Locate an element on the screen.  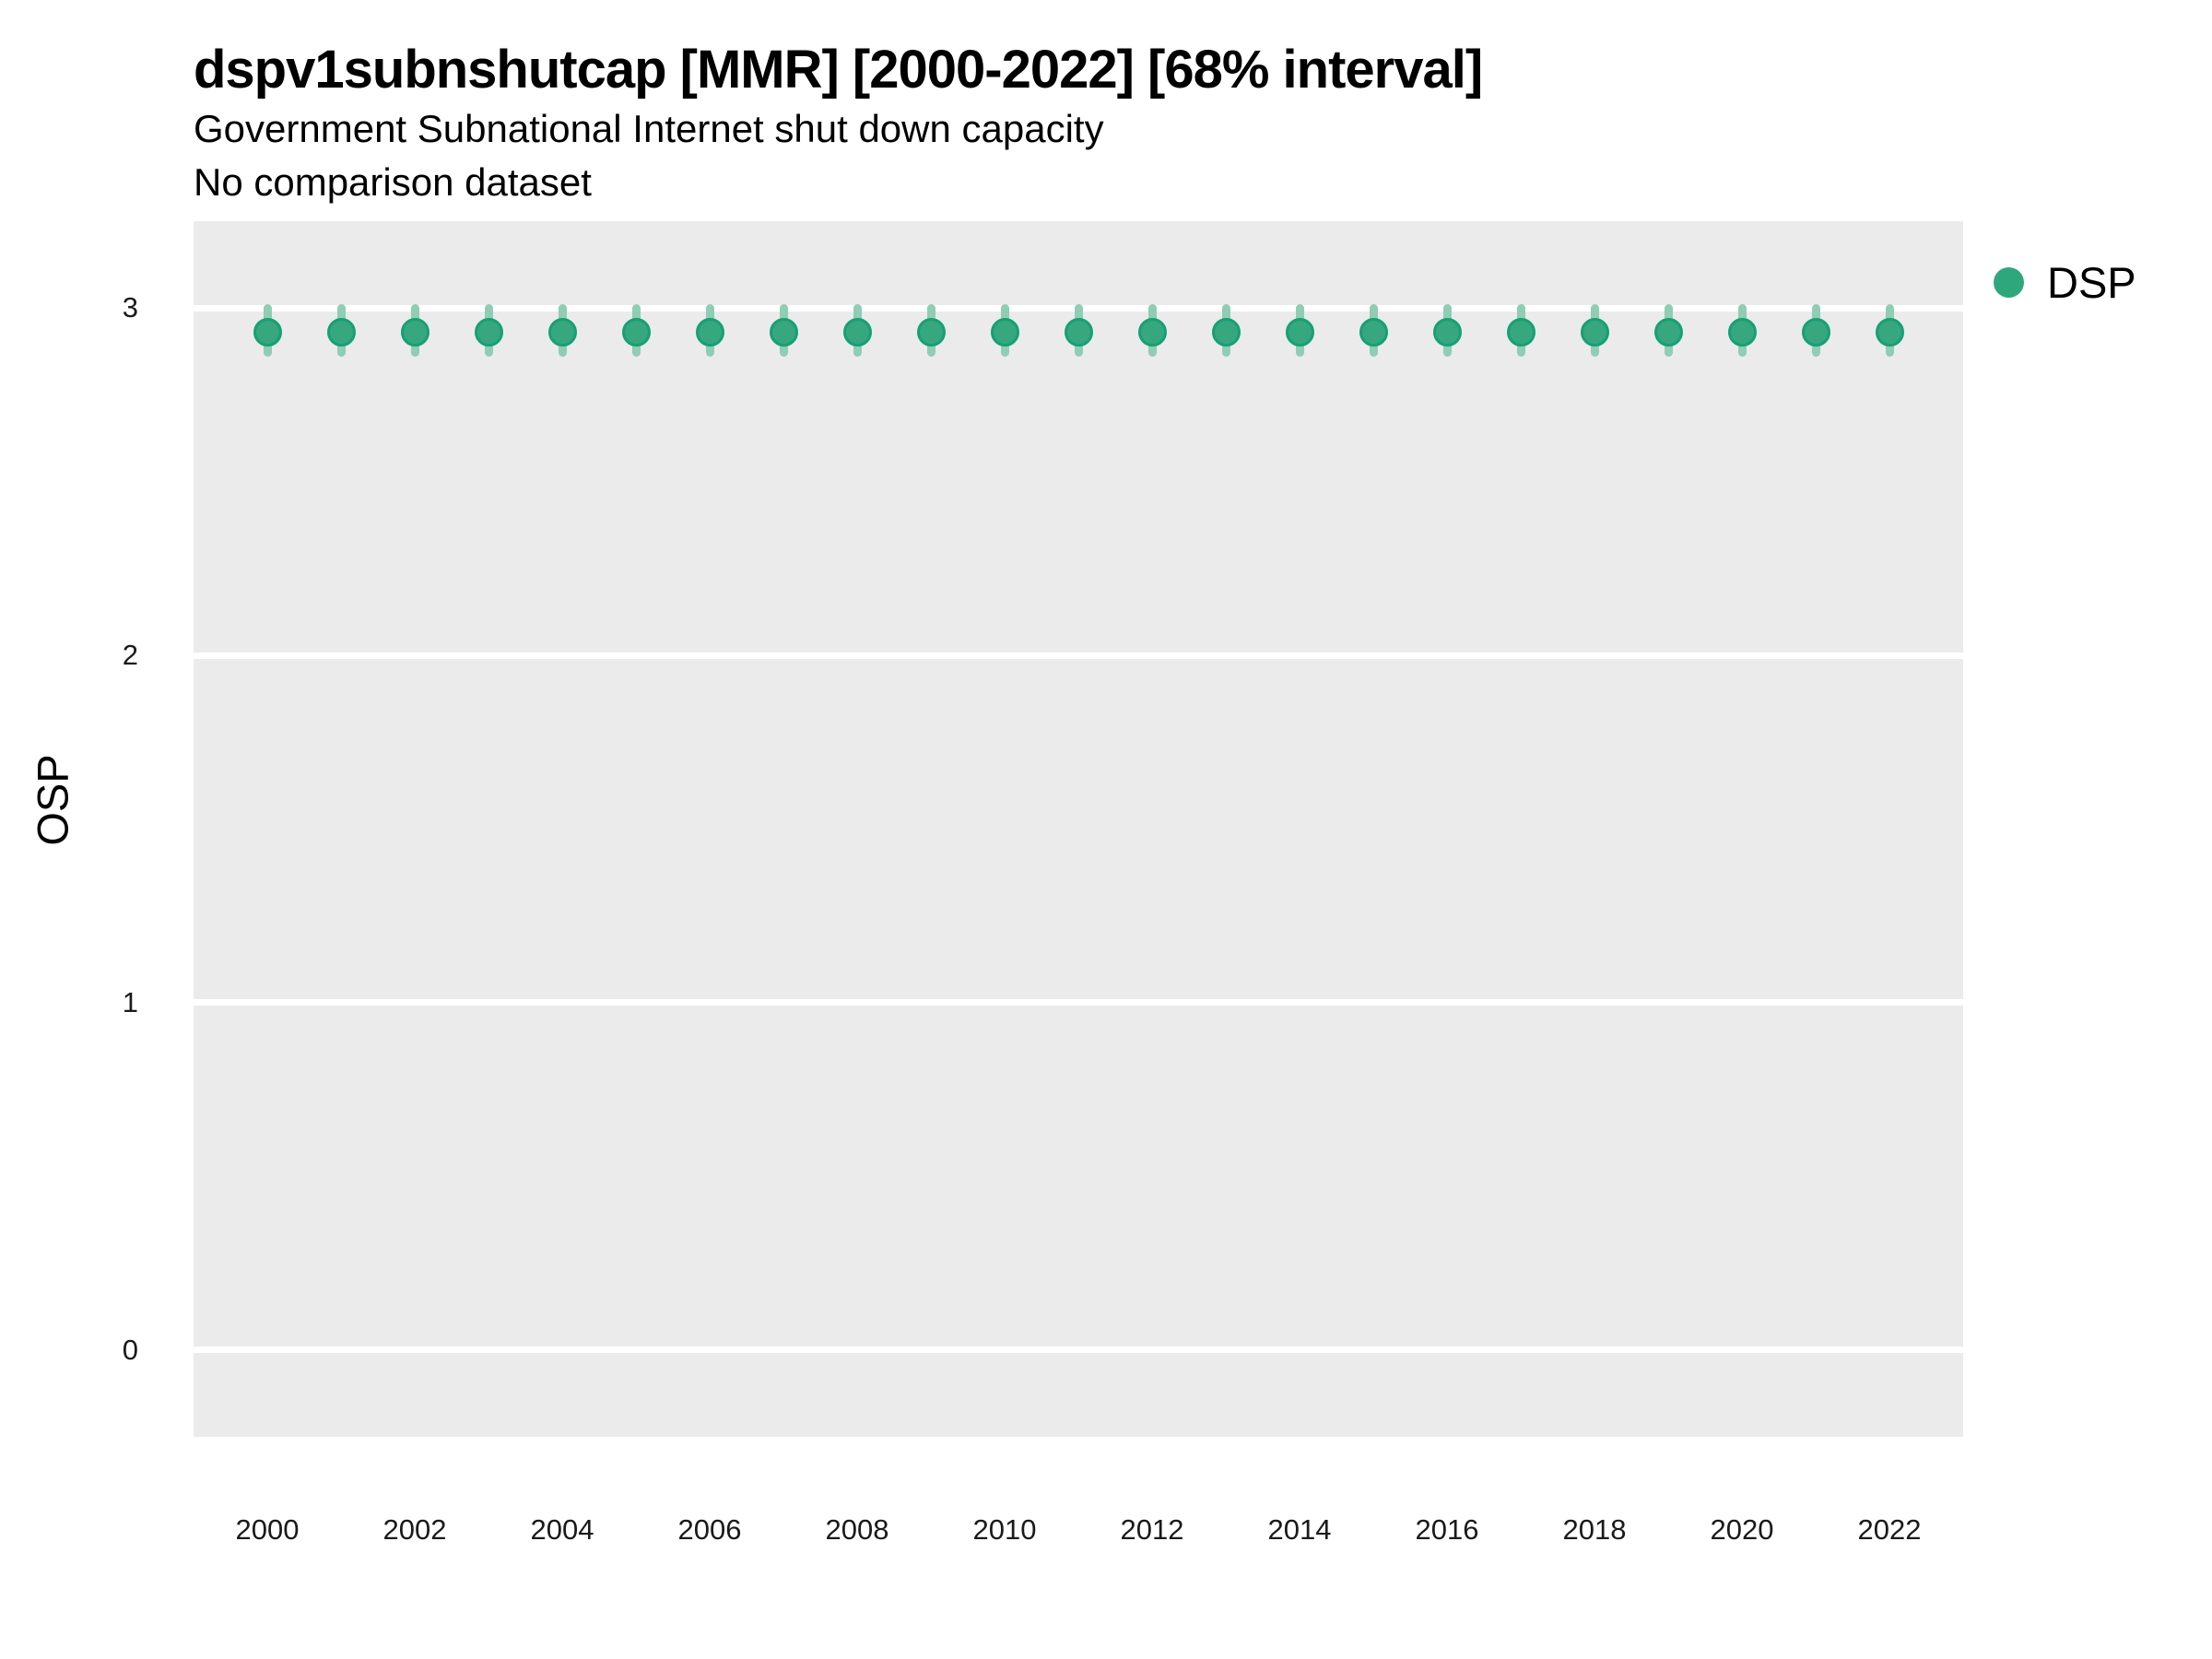
data-point-2012 is located at coordinates (1152, 332).